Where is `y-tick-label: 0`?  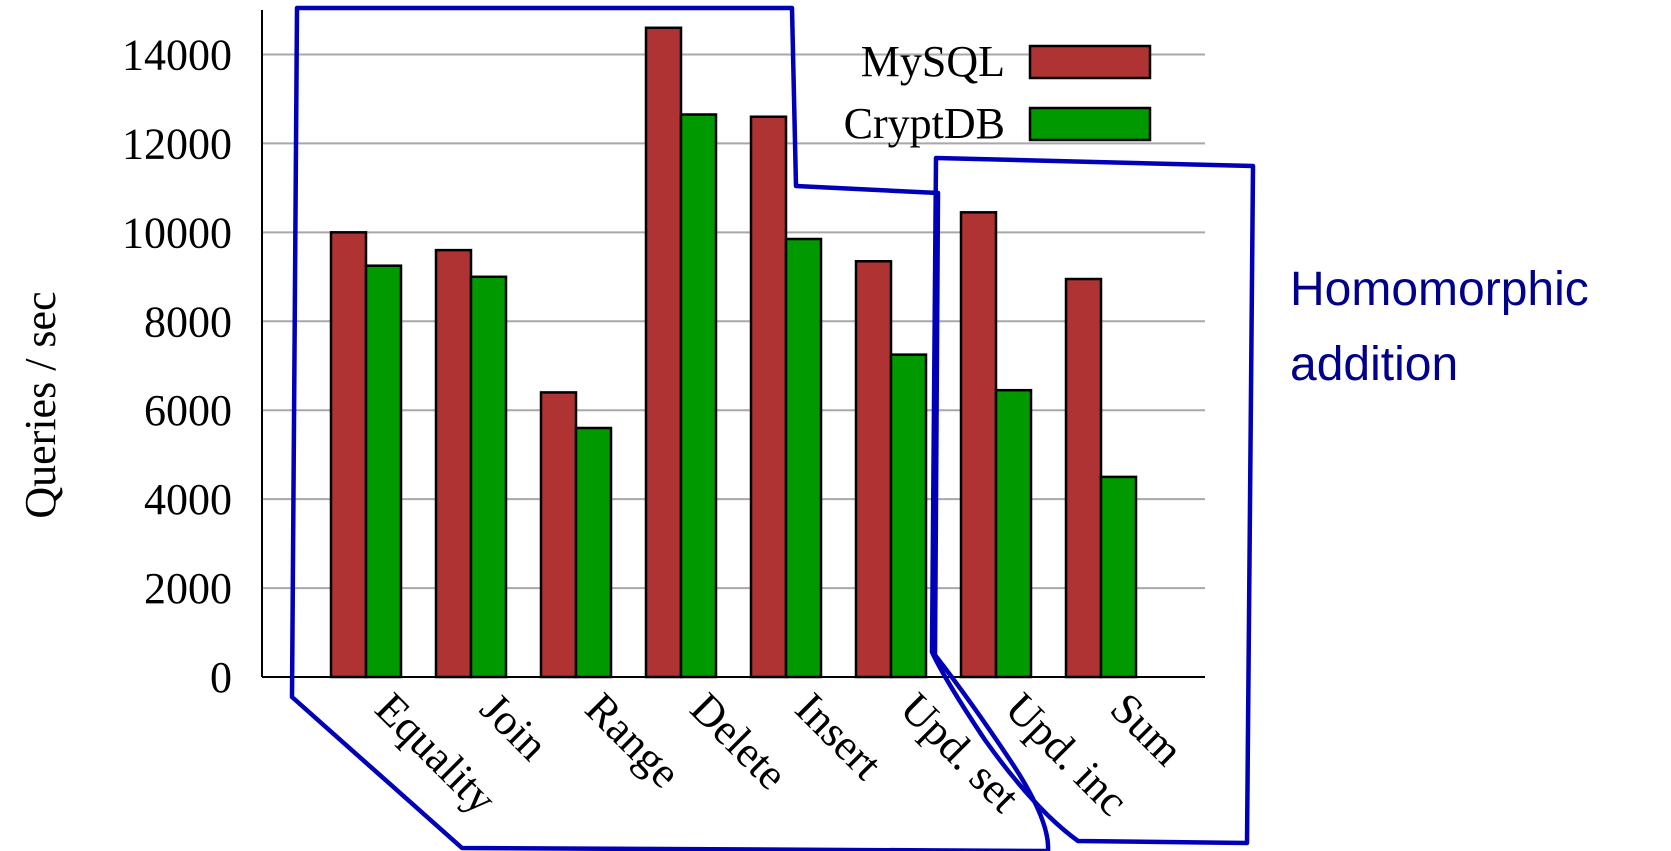
y-tick-label: 0 is located at coordinates (221, 677).